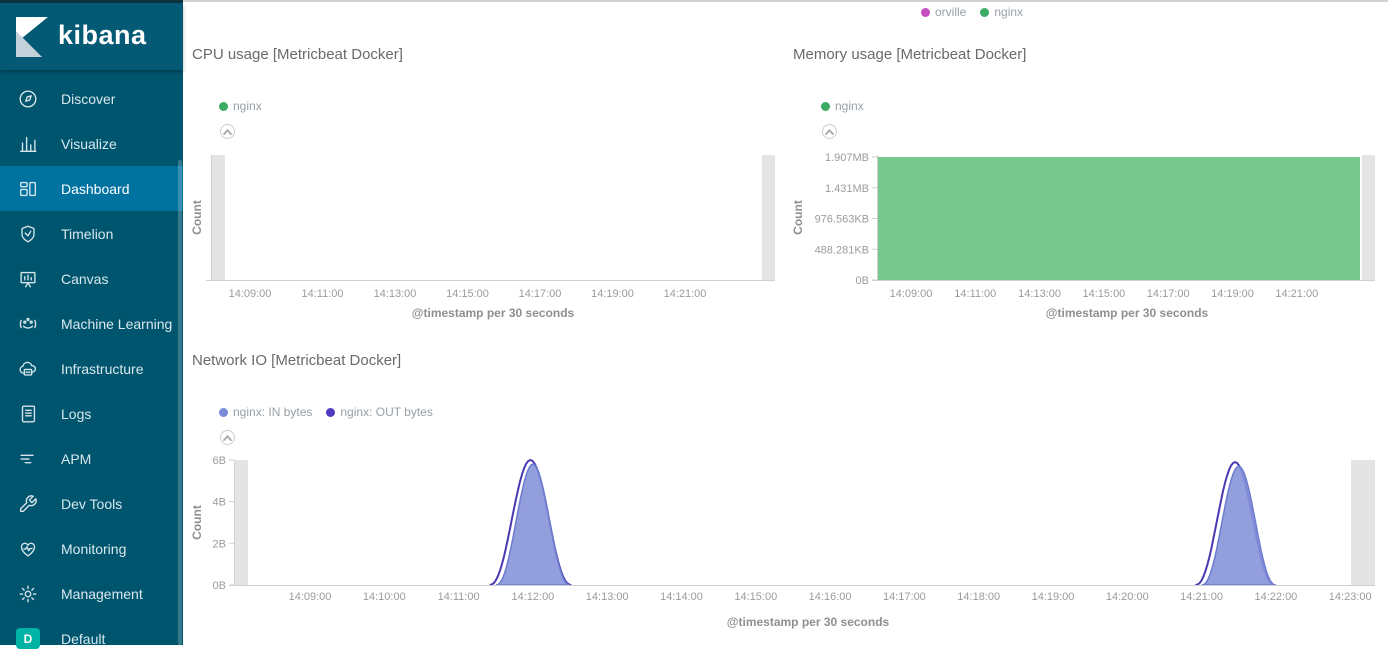 This screenshot has width=1388, height=661. I want to click on kibana-logo-icon, so click(32, 37).